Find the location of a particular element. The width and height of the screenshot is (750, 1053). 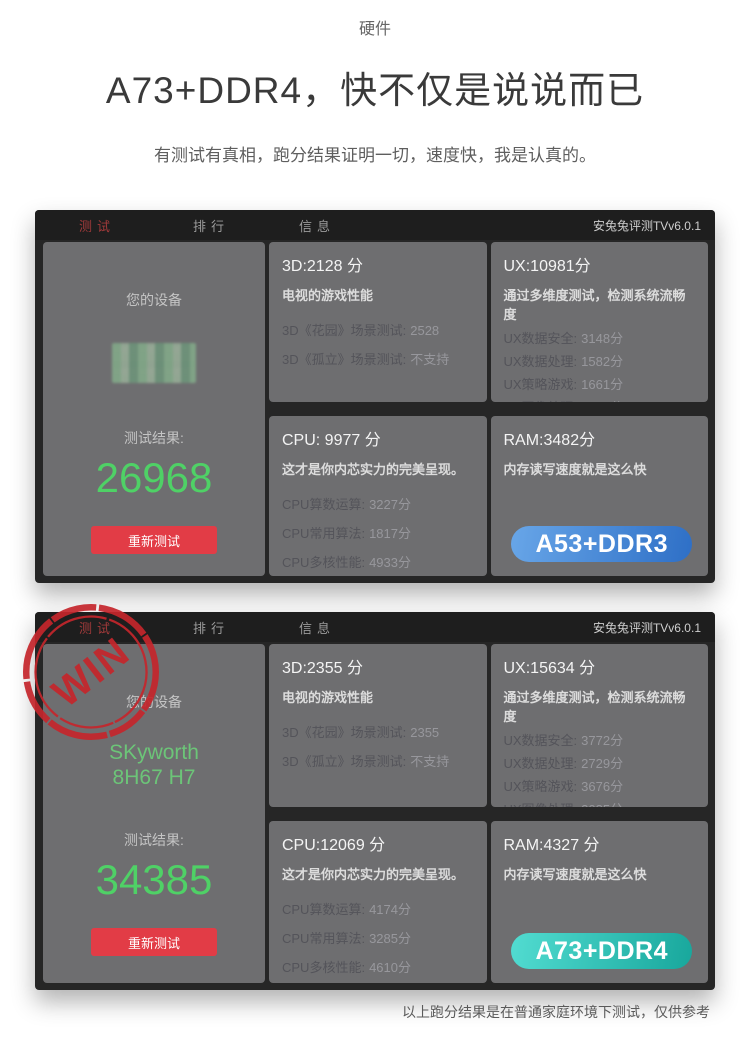

row-value: 2355 is located at coordinates (425, 732).